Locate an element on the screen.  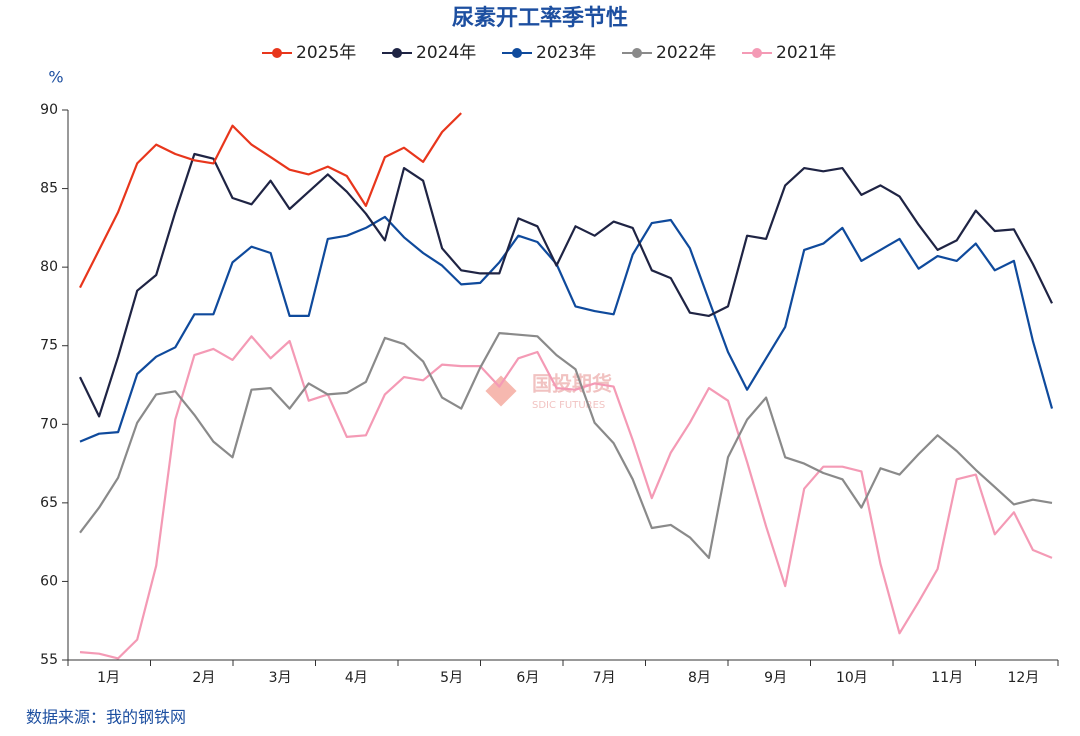
x-tick-label: 6月 is located at coordinates (527, 678).